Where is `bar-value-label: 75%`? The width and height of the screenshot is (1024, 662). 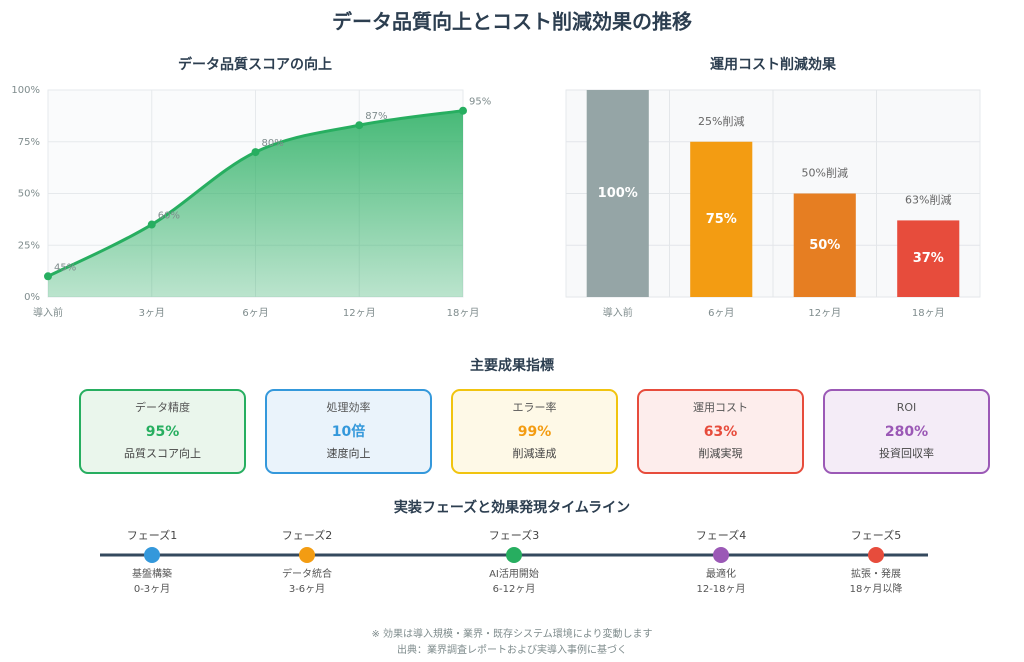
bar-value-label: 75% is located at coordinates (721, 219).